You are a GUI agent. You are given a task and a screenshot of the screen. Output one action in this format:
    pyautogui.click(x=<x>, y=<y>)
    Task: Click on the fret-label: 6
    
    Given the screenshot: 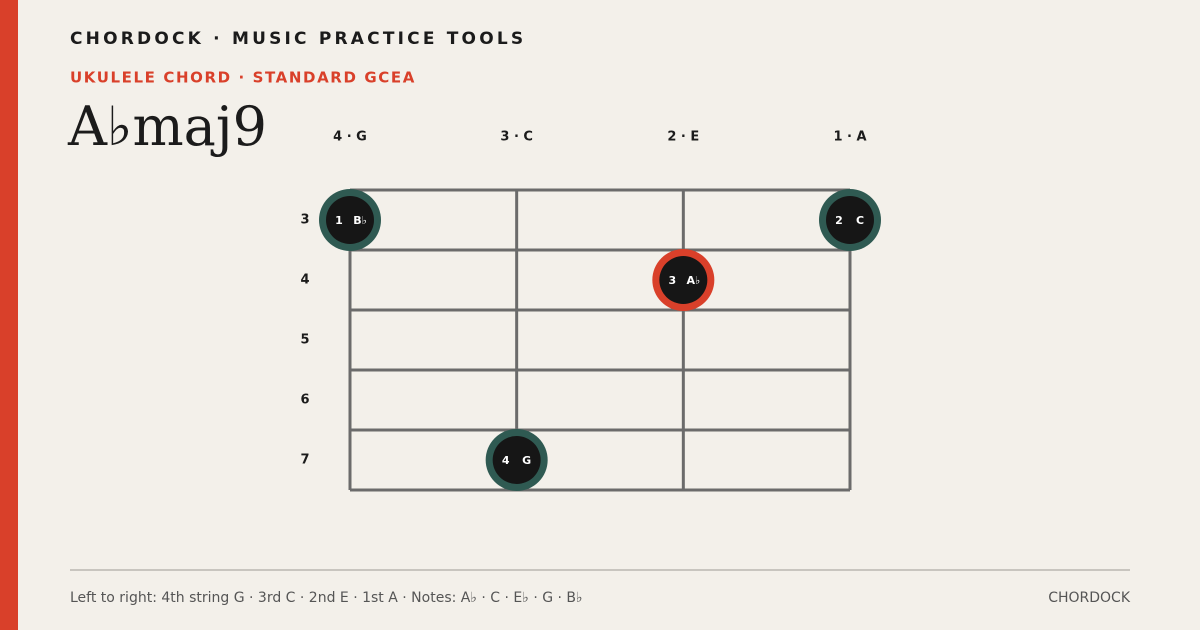 What is the action you would take?
    pyautogui.click(x=304, y=400)
    